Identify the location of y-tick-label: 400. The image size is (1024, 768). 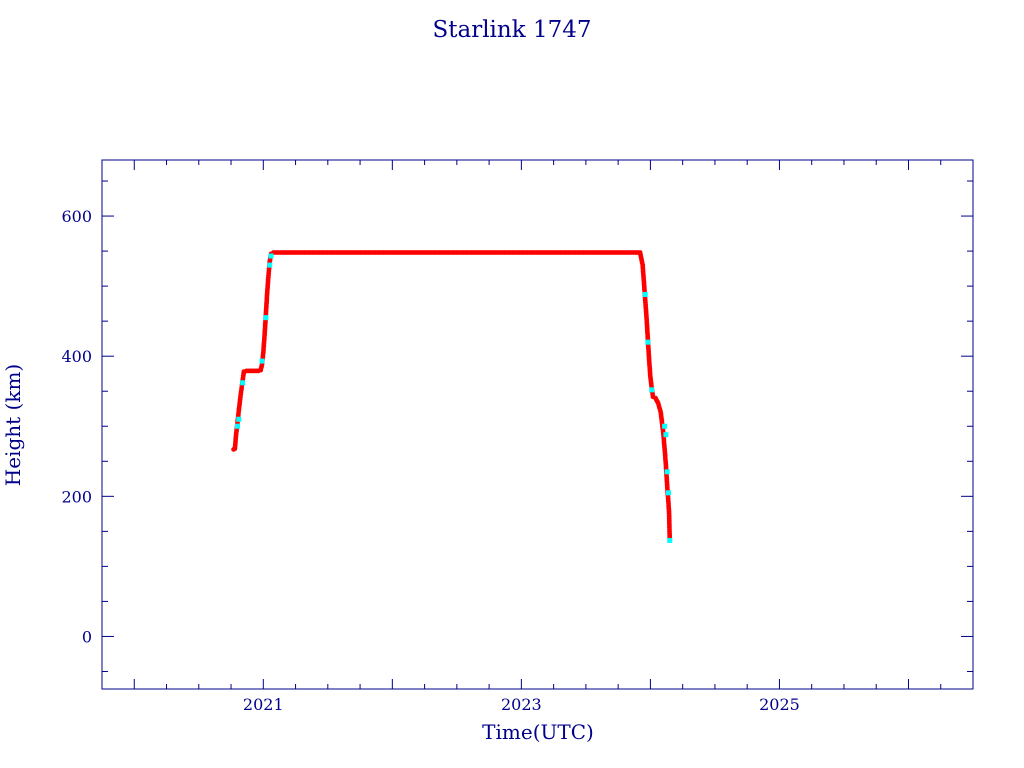
(76, 356).